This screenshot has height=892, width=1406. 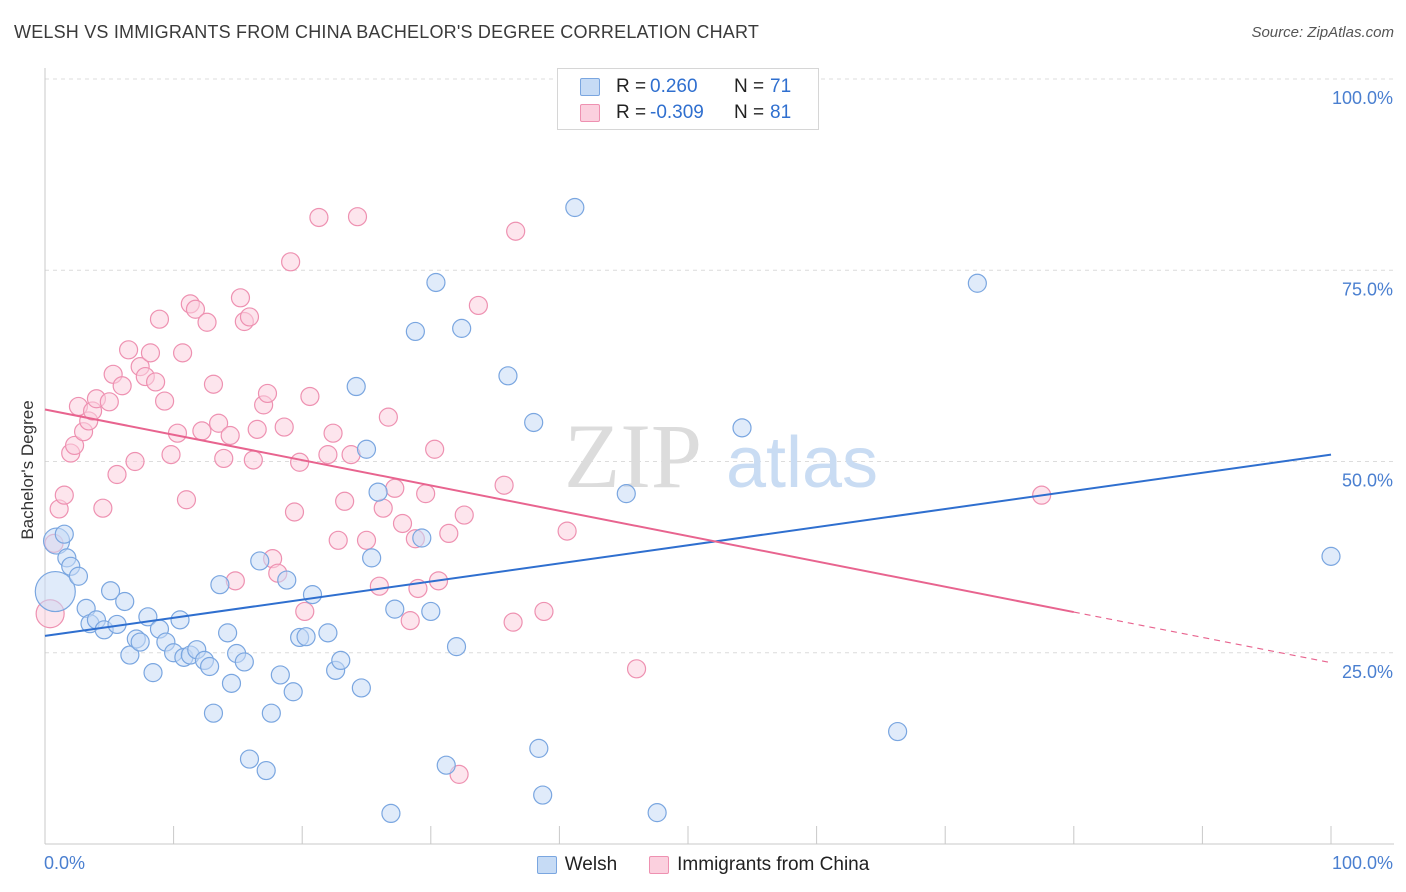 I want to click on y-tick-label: 25.0%, so click(x=1367, y=672).